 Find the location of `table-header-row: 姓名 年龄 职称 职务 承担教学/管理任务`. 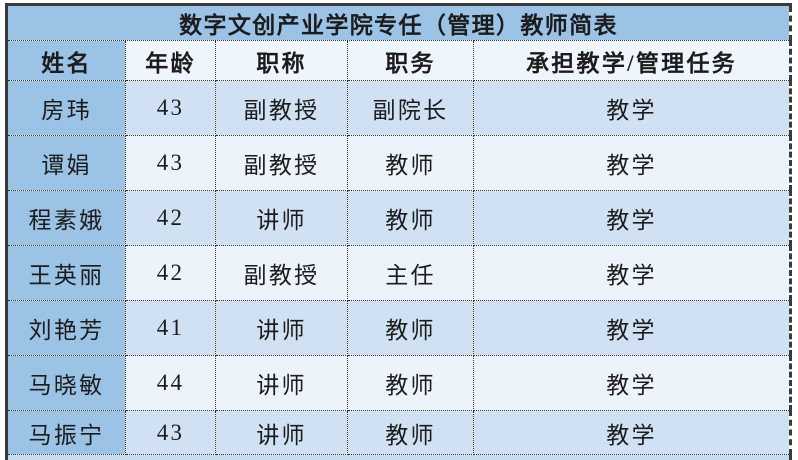

table-header-row: 姓名 年龄 职称 职务 承担教学/管理任务 is located at coordinates (398, 60).